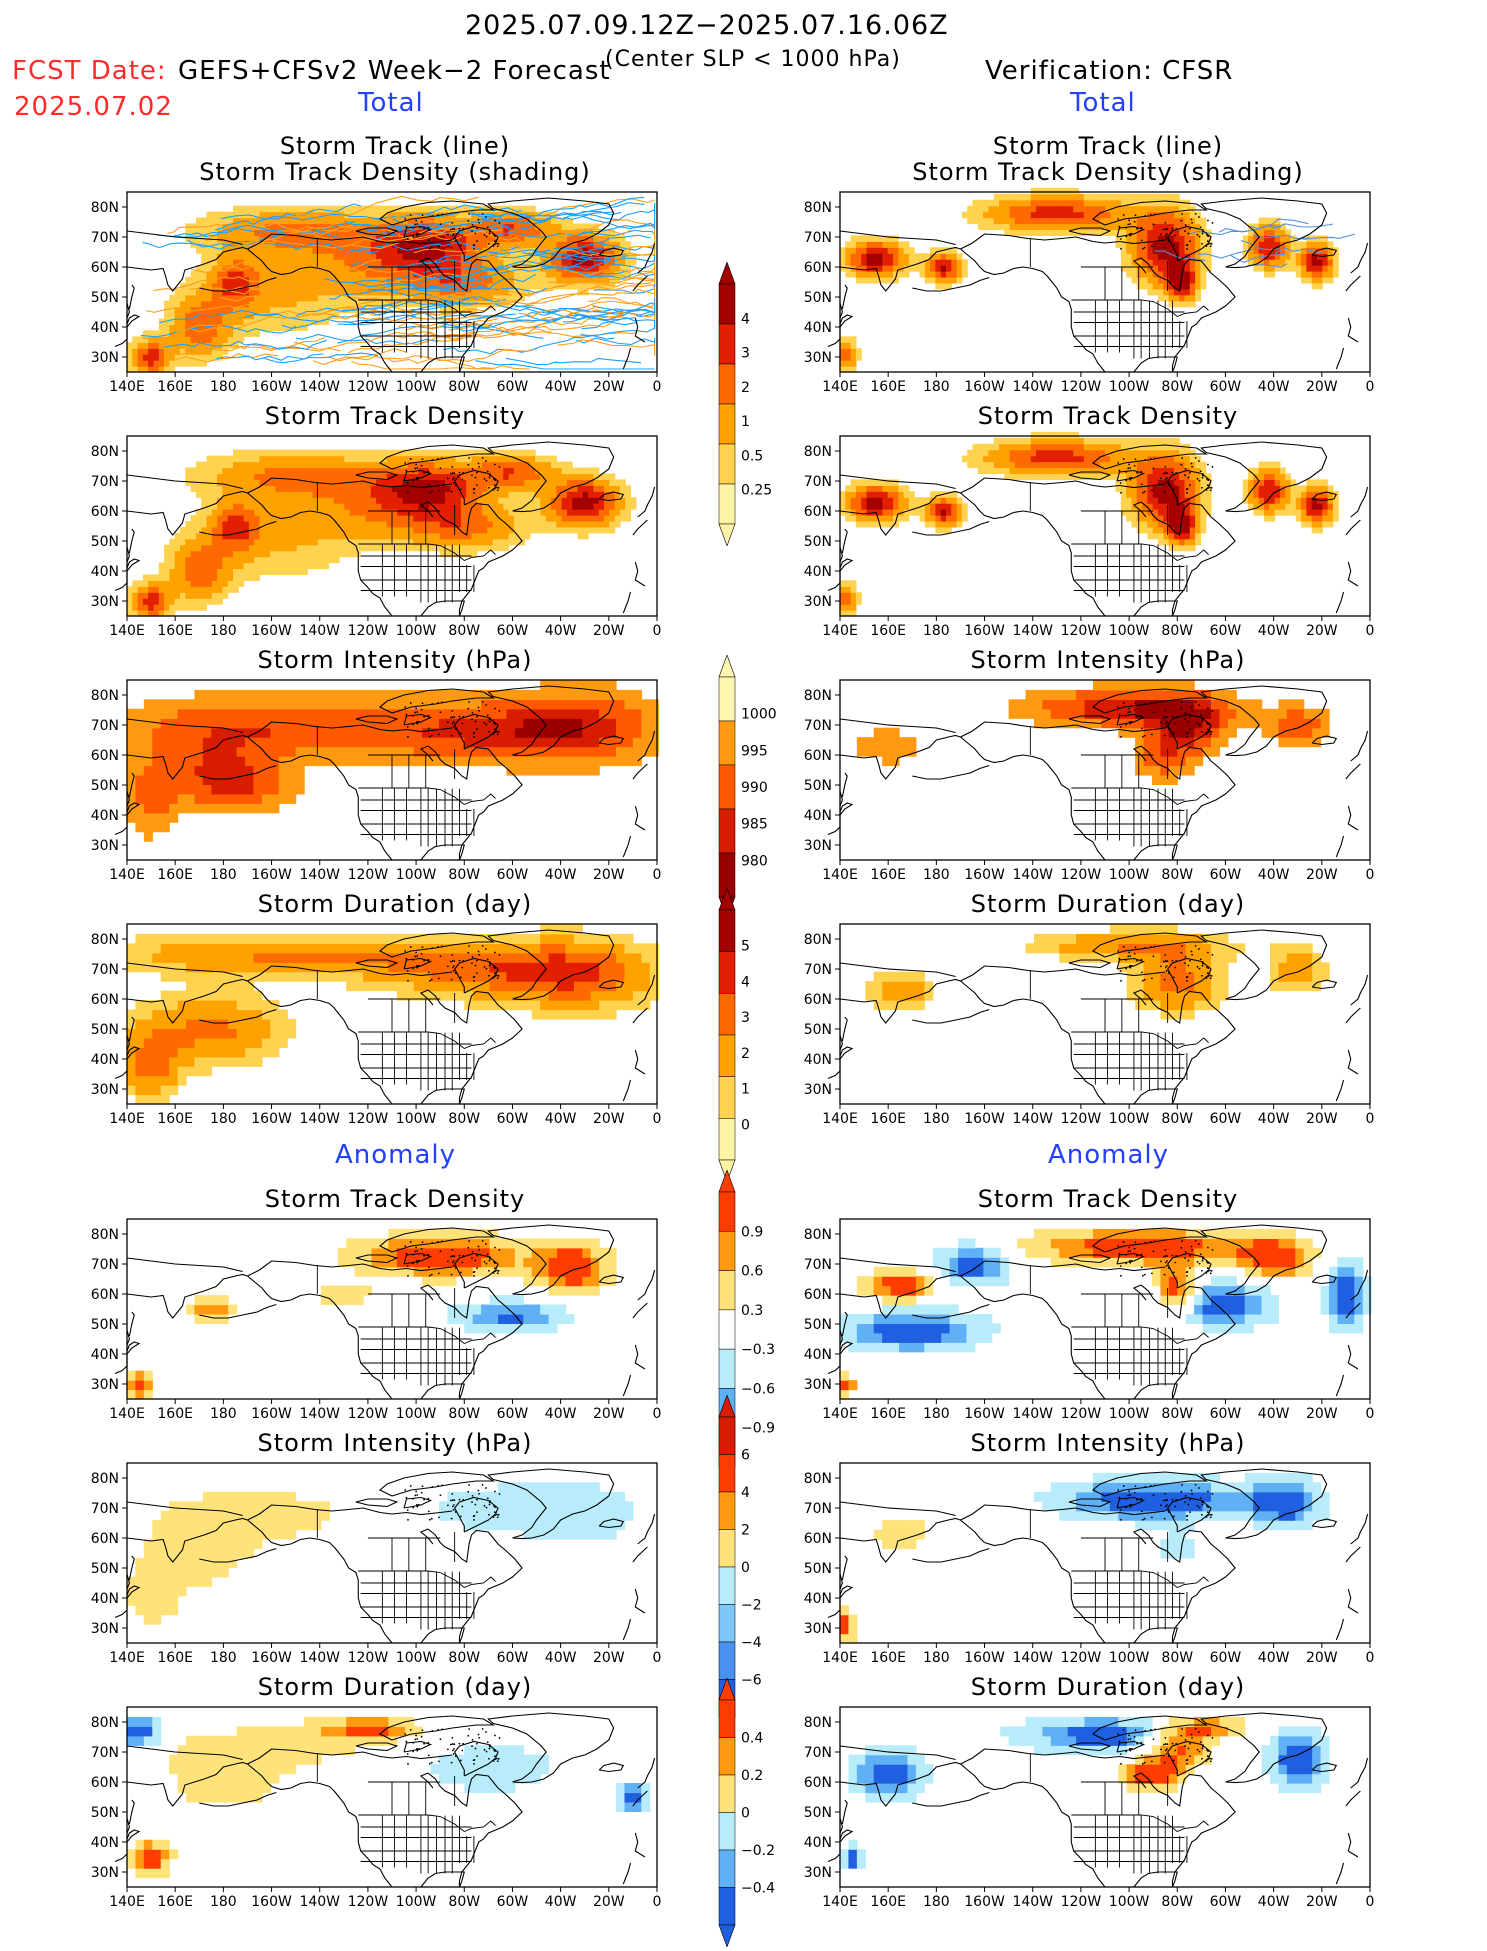 This screenshot has width=1487, height=1951. What do you see at coordinates (93, 107) in the screenshot?
I see `fcst-date-value: 2025.07.02` at bounding box center [93, 107].